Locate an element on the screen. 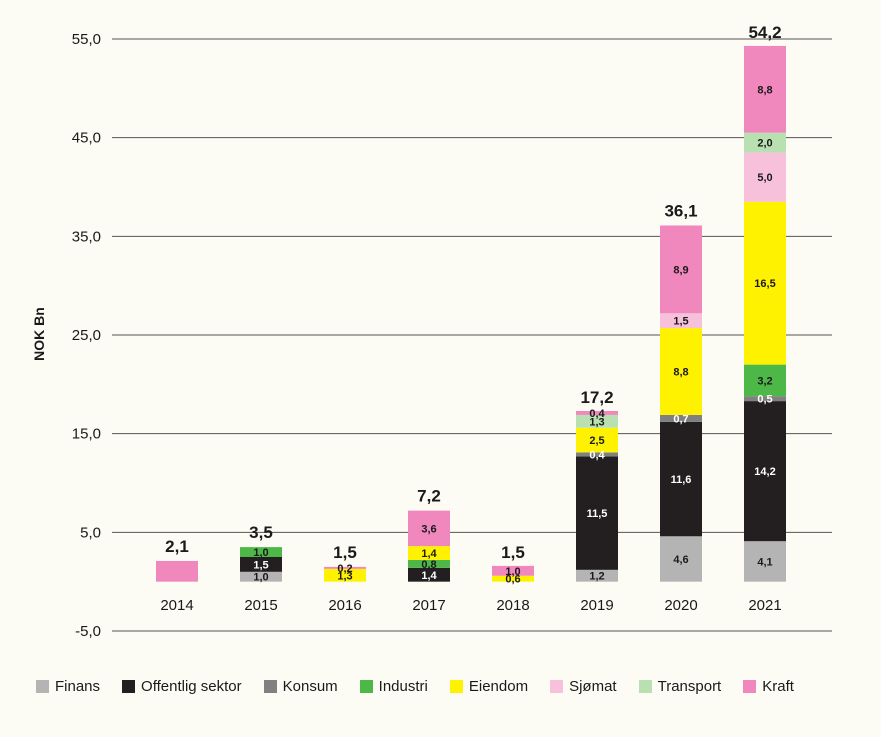  legend-label: Eiendom is located at coordinates (498, 686).